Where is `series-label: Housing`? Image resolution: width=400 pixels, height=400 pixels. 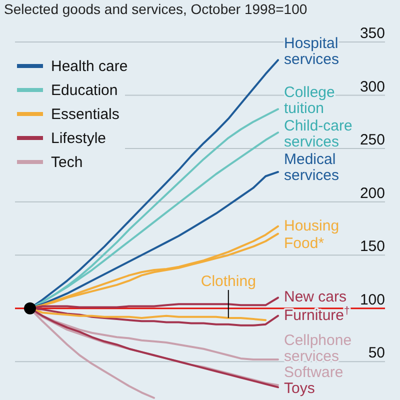 series-label: Housing is located at coordinates (312, 225).